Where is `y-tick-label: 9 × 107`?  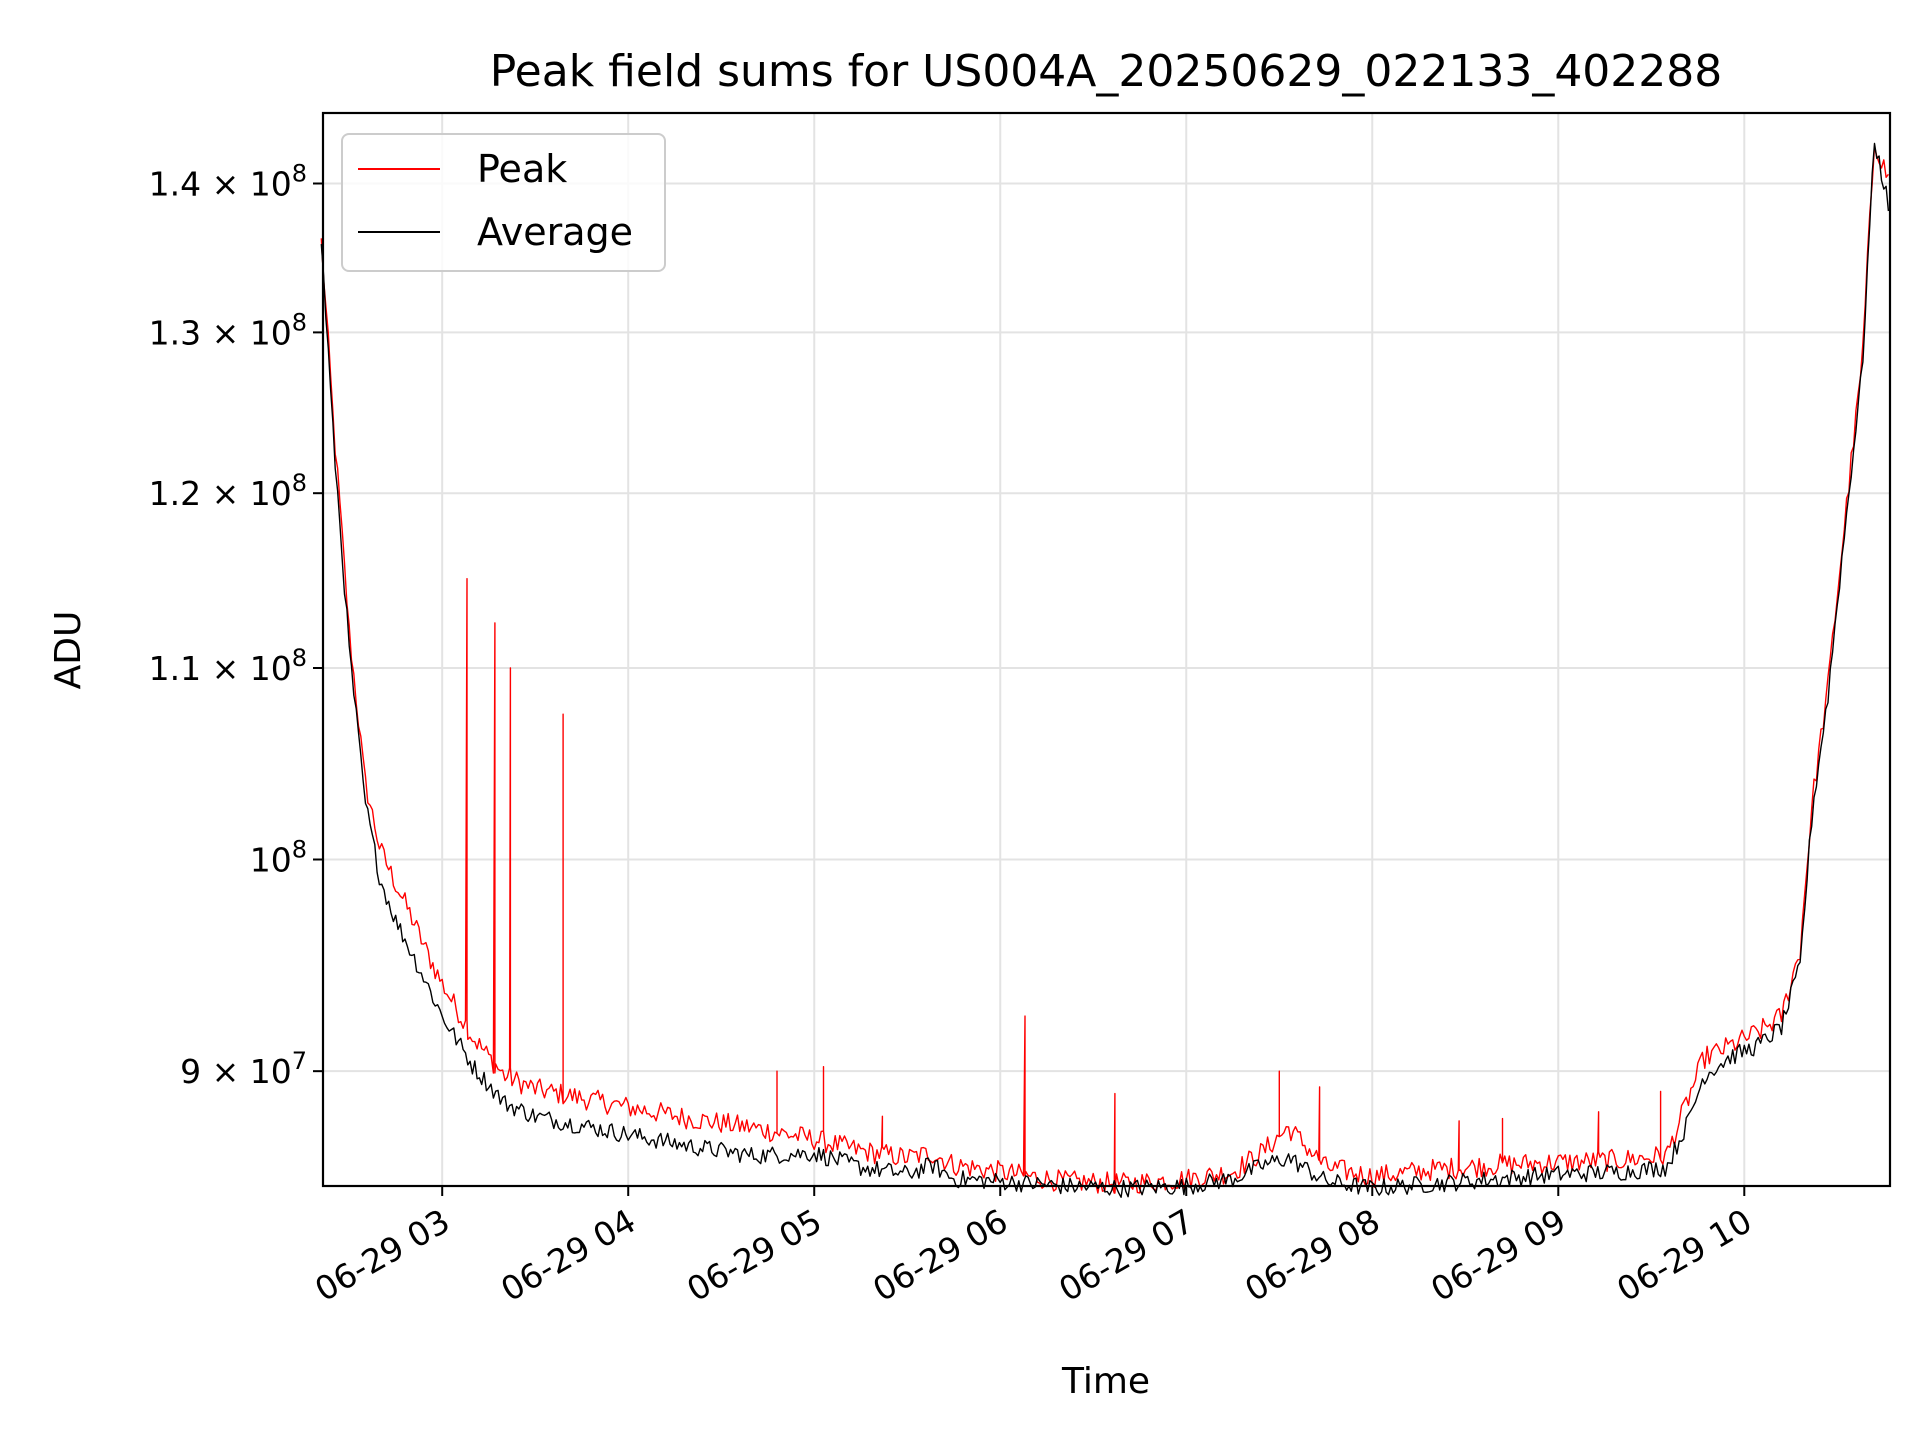
y-tick-label: 9 × 107 is located at coordinates (243, 1069).